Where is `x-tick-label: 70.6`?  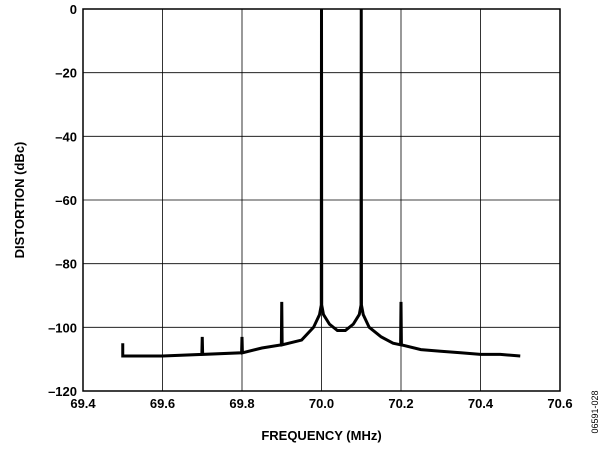 x-tick-label: 70.6 is located at coordinates (559, 403).